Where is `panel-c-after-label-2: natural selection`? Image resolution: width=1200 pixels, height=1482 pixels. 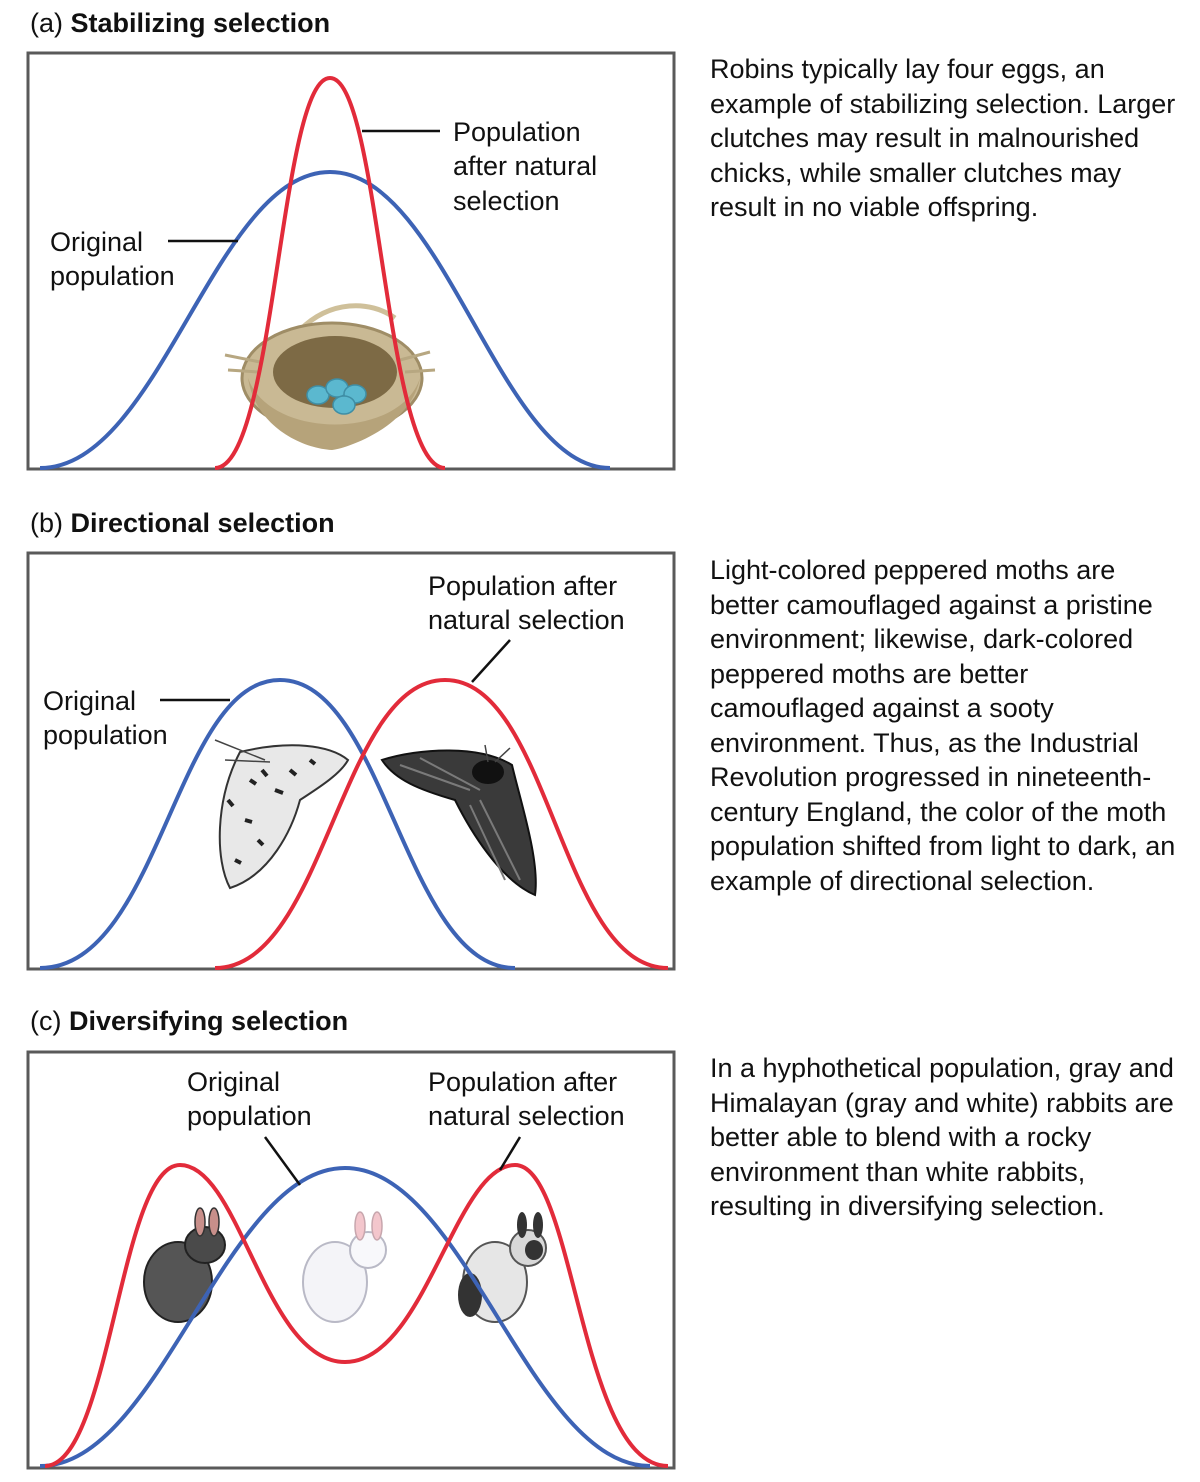
panel-c-after-label-2: natural selection is located at coordinates (526, 1116).